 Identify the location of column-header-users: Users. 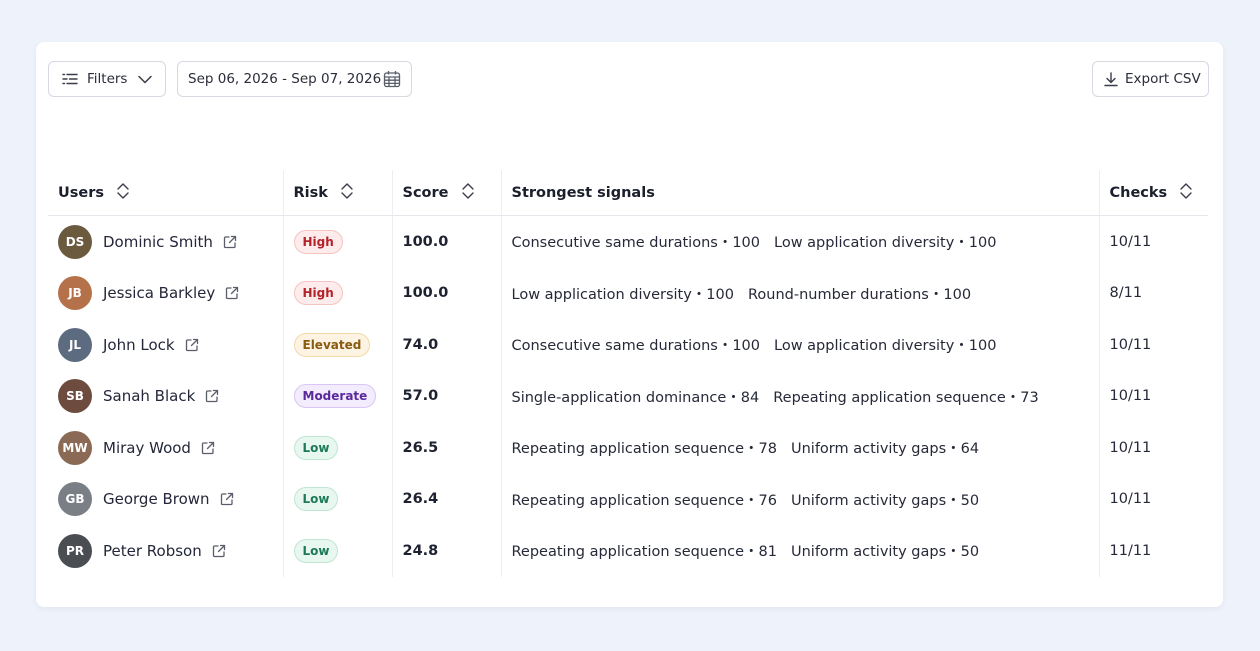
(165, 193).